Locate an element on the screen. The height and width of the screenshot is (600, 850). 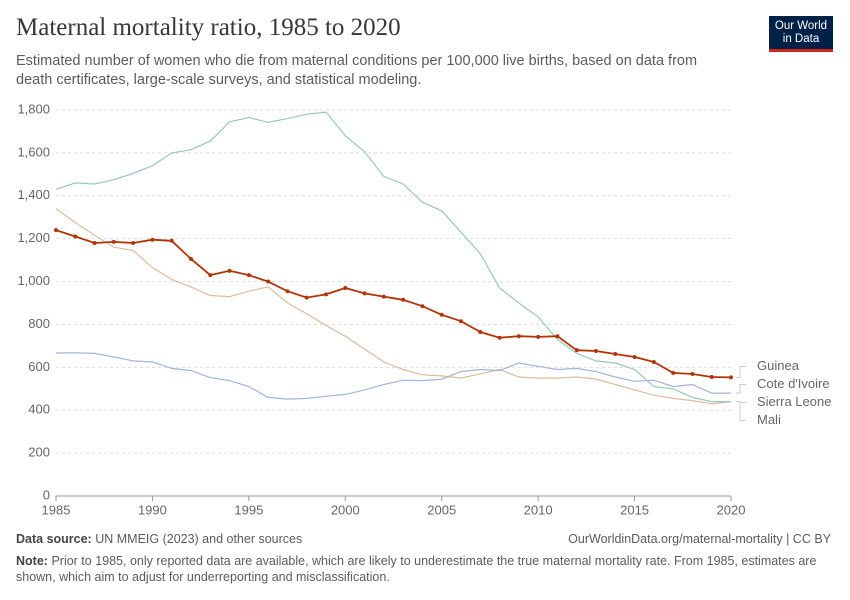
logo-line: in Data is located at coordinates (801, 38).